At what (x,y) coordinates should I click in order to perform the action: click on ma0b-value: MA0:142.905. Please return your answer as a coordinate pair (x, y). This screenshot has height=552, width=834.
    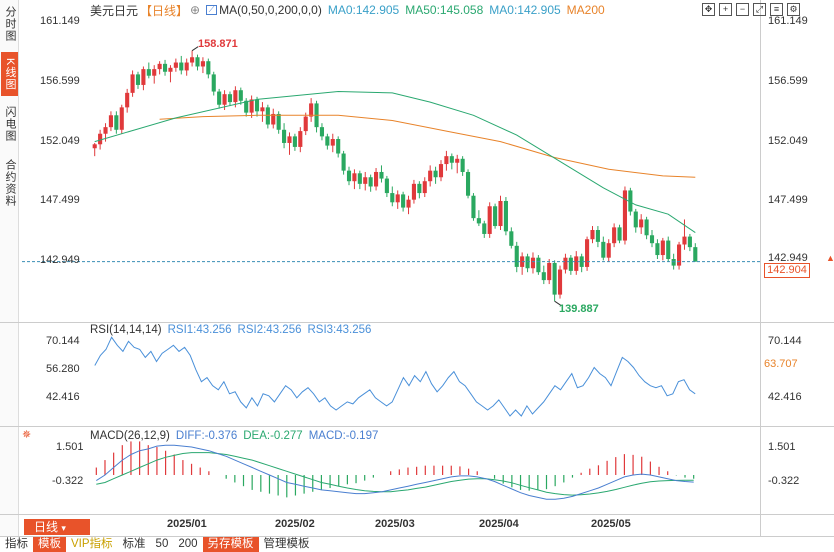
    Looking at the image, I should click on (525, 10).